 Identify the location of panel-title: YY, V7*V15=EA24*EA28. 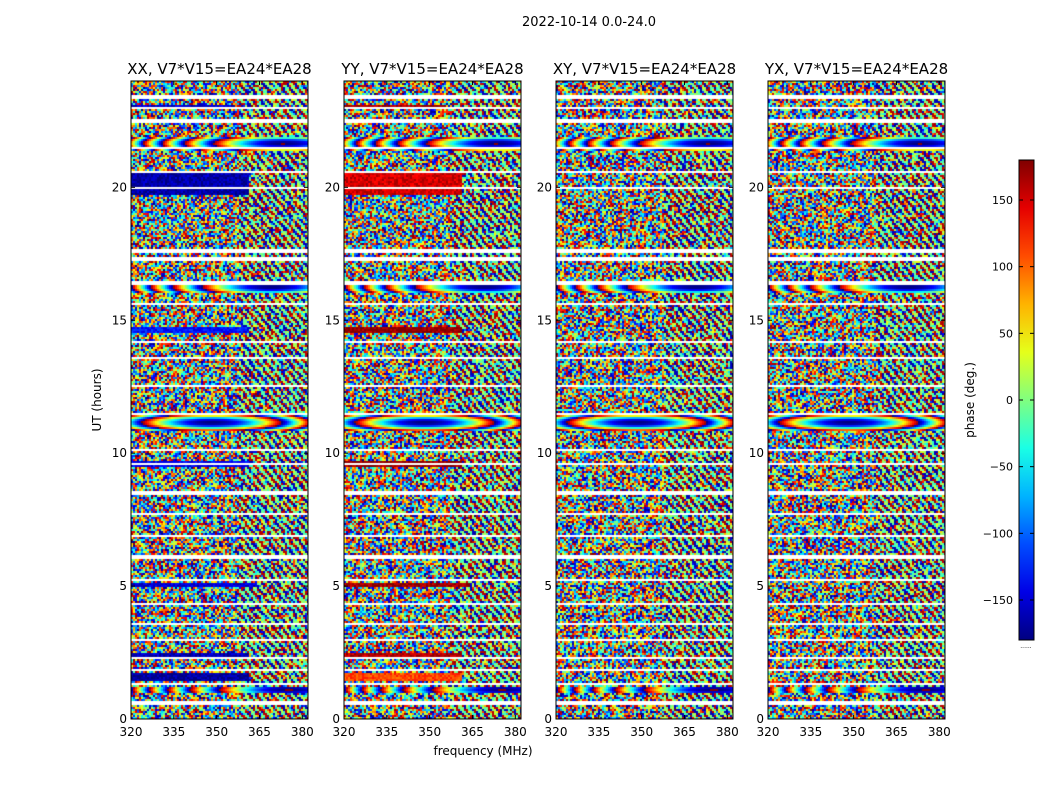
(431, 69).